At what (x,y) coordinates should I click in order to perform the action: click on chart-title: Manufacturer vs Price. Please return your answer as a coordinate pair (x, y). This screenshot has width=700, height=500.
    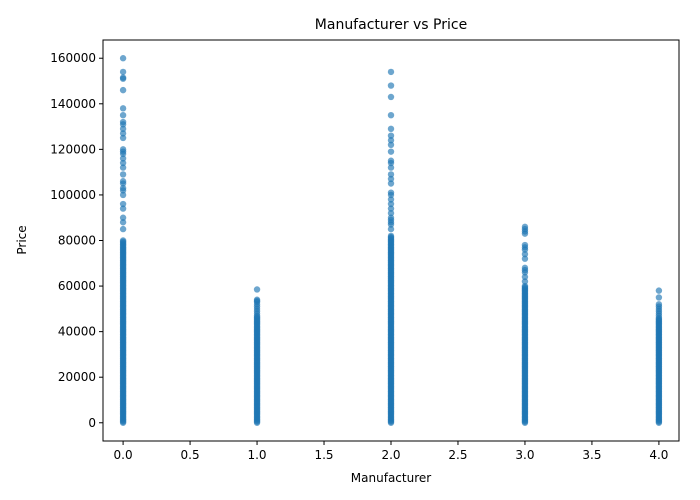
    Looking at the image, I should click on (391, 25).